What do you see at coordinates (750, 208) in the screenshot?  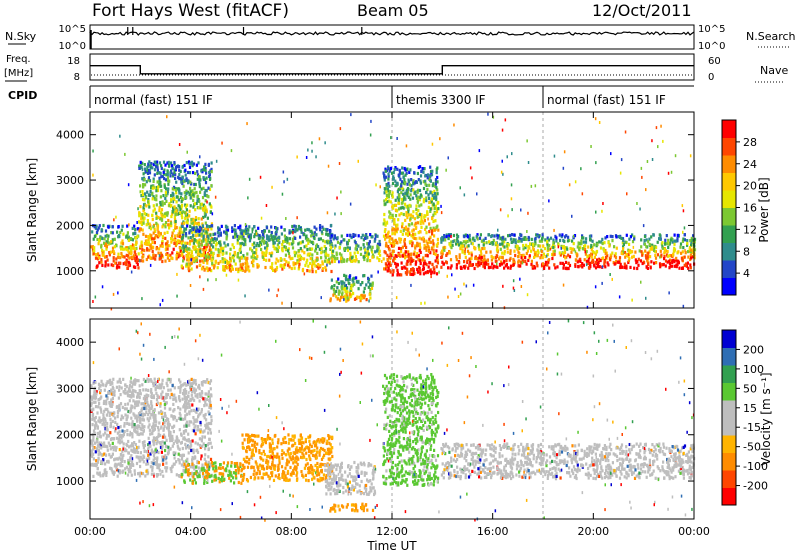 I see `colorbar-tick-label: 16` at bounding box center [750, 208].